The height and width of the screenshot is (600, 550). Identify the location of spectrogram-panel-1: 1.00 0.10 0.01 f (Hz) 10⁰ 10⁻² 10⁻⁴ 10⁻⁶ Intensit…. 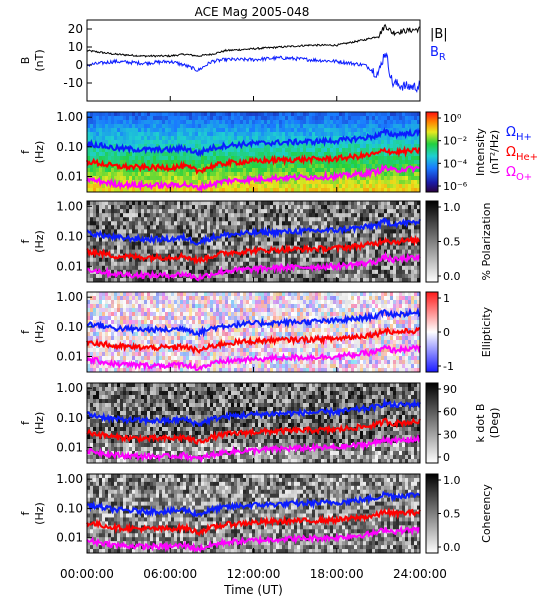
(260, 152).